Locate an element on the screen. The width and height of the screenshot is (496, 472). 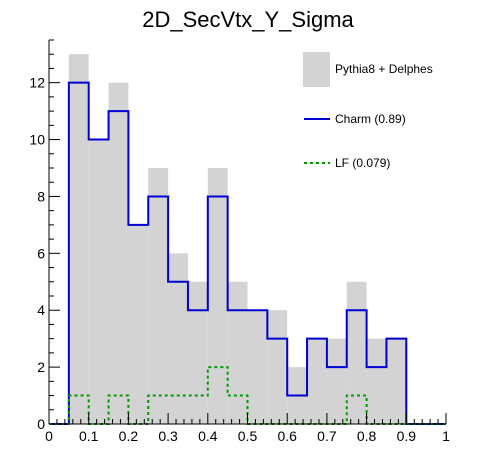
x-tick-label: 0.8 is located at coordinates (367, 436).